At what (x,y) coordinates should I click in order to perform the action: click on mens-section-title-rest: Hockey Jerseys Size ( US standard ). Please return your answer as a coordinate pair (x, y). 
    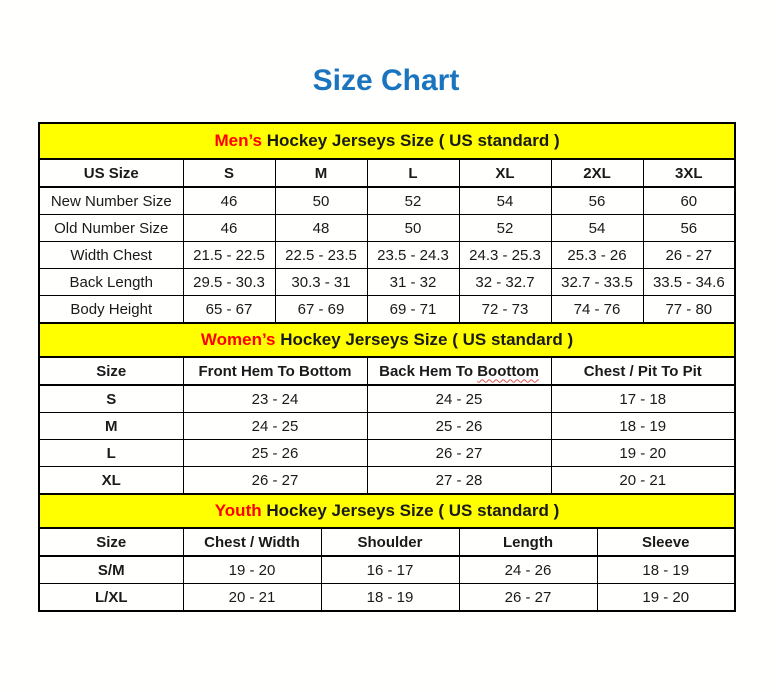
    Looking at the image, I should click on (411, 140).